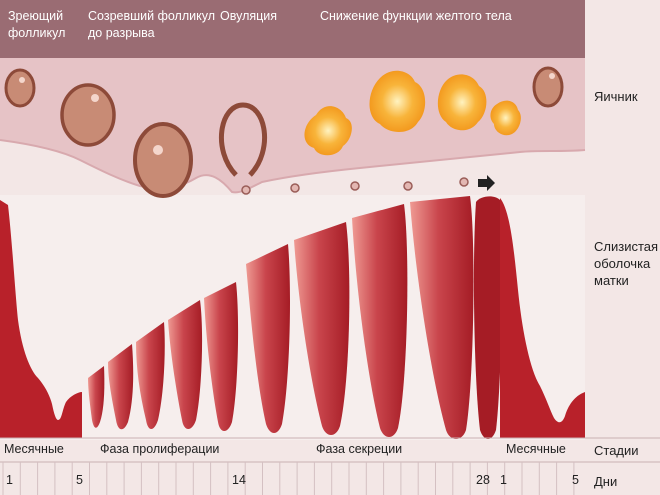 This screenshot has width=660, height=495. I want to click on label-ovulation: Овуляция, so click(249, 16).